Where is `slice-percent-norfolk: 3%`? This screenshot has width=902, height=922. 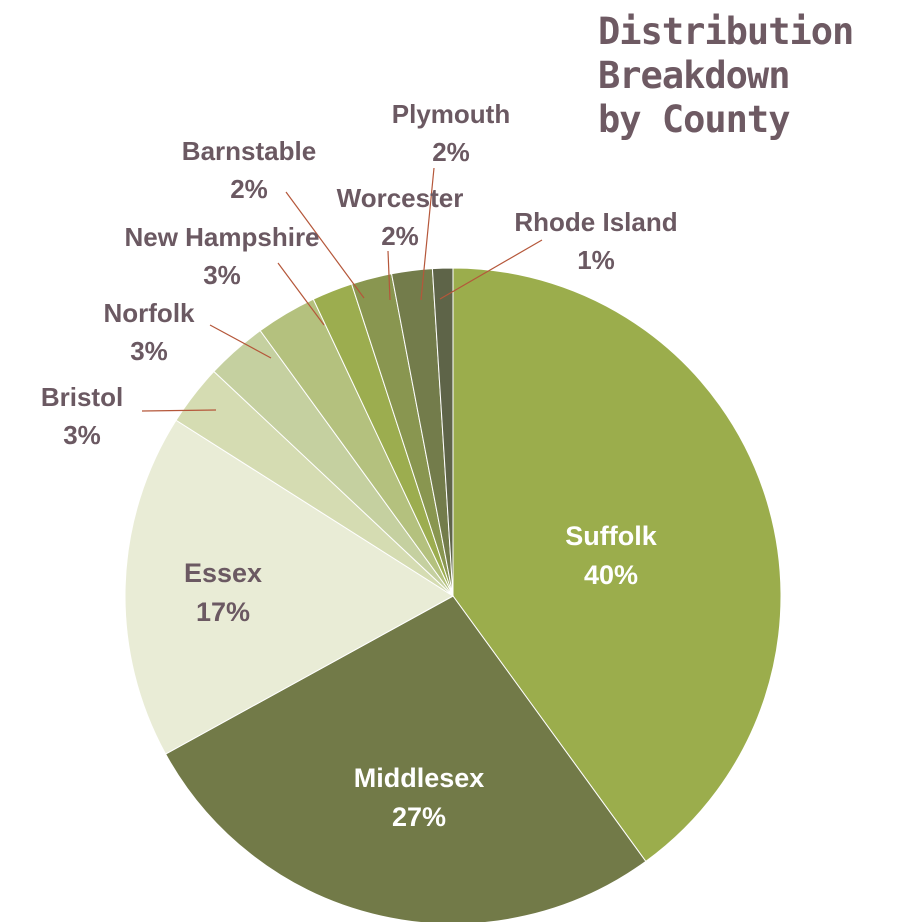
slice-percent-norfolk: 3% is located at coordinates (149, 351).